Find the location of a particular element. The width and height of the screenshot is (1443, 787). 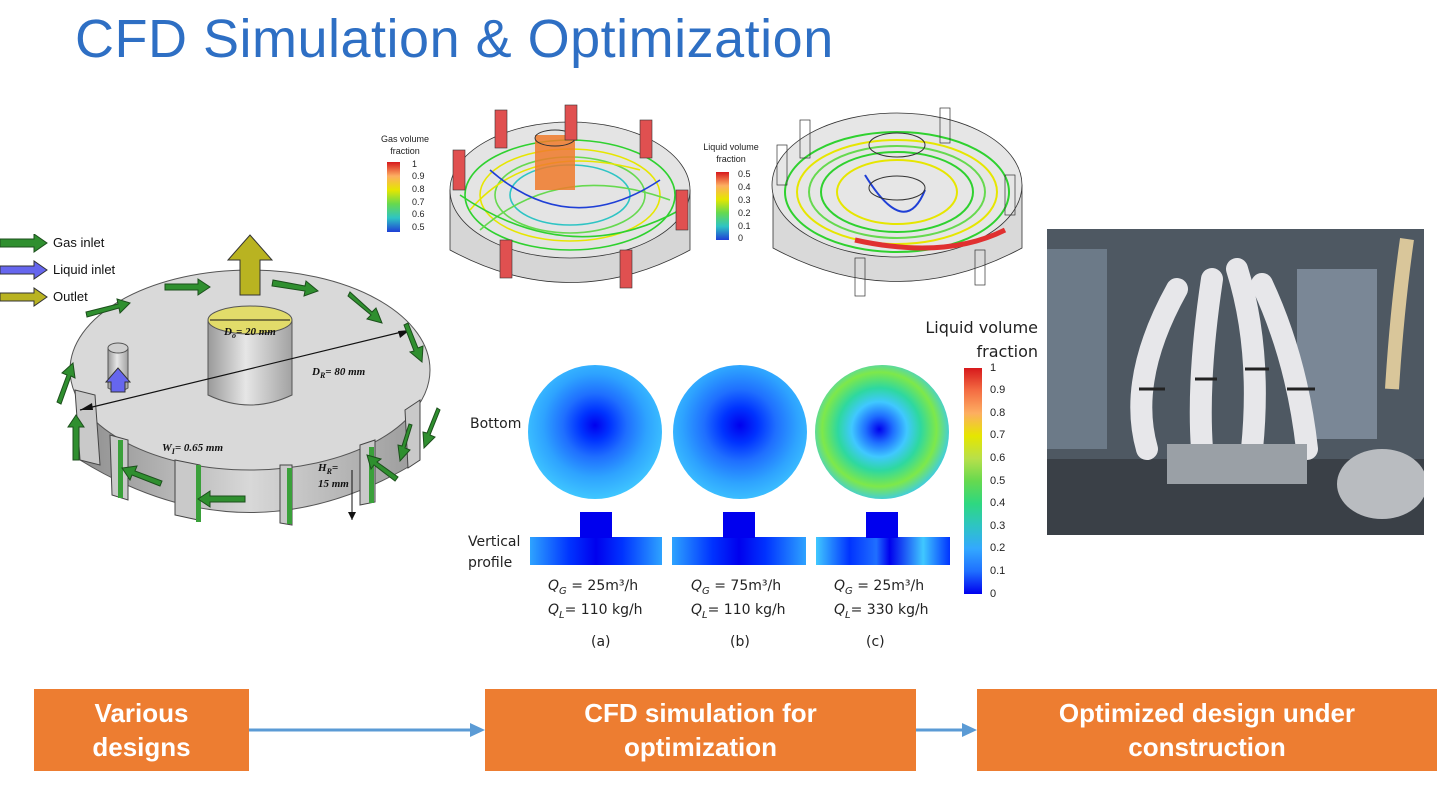

profile-a is located at coordinates (596, 551).